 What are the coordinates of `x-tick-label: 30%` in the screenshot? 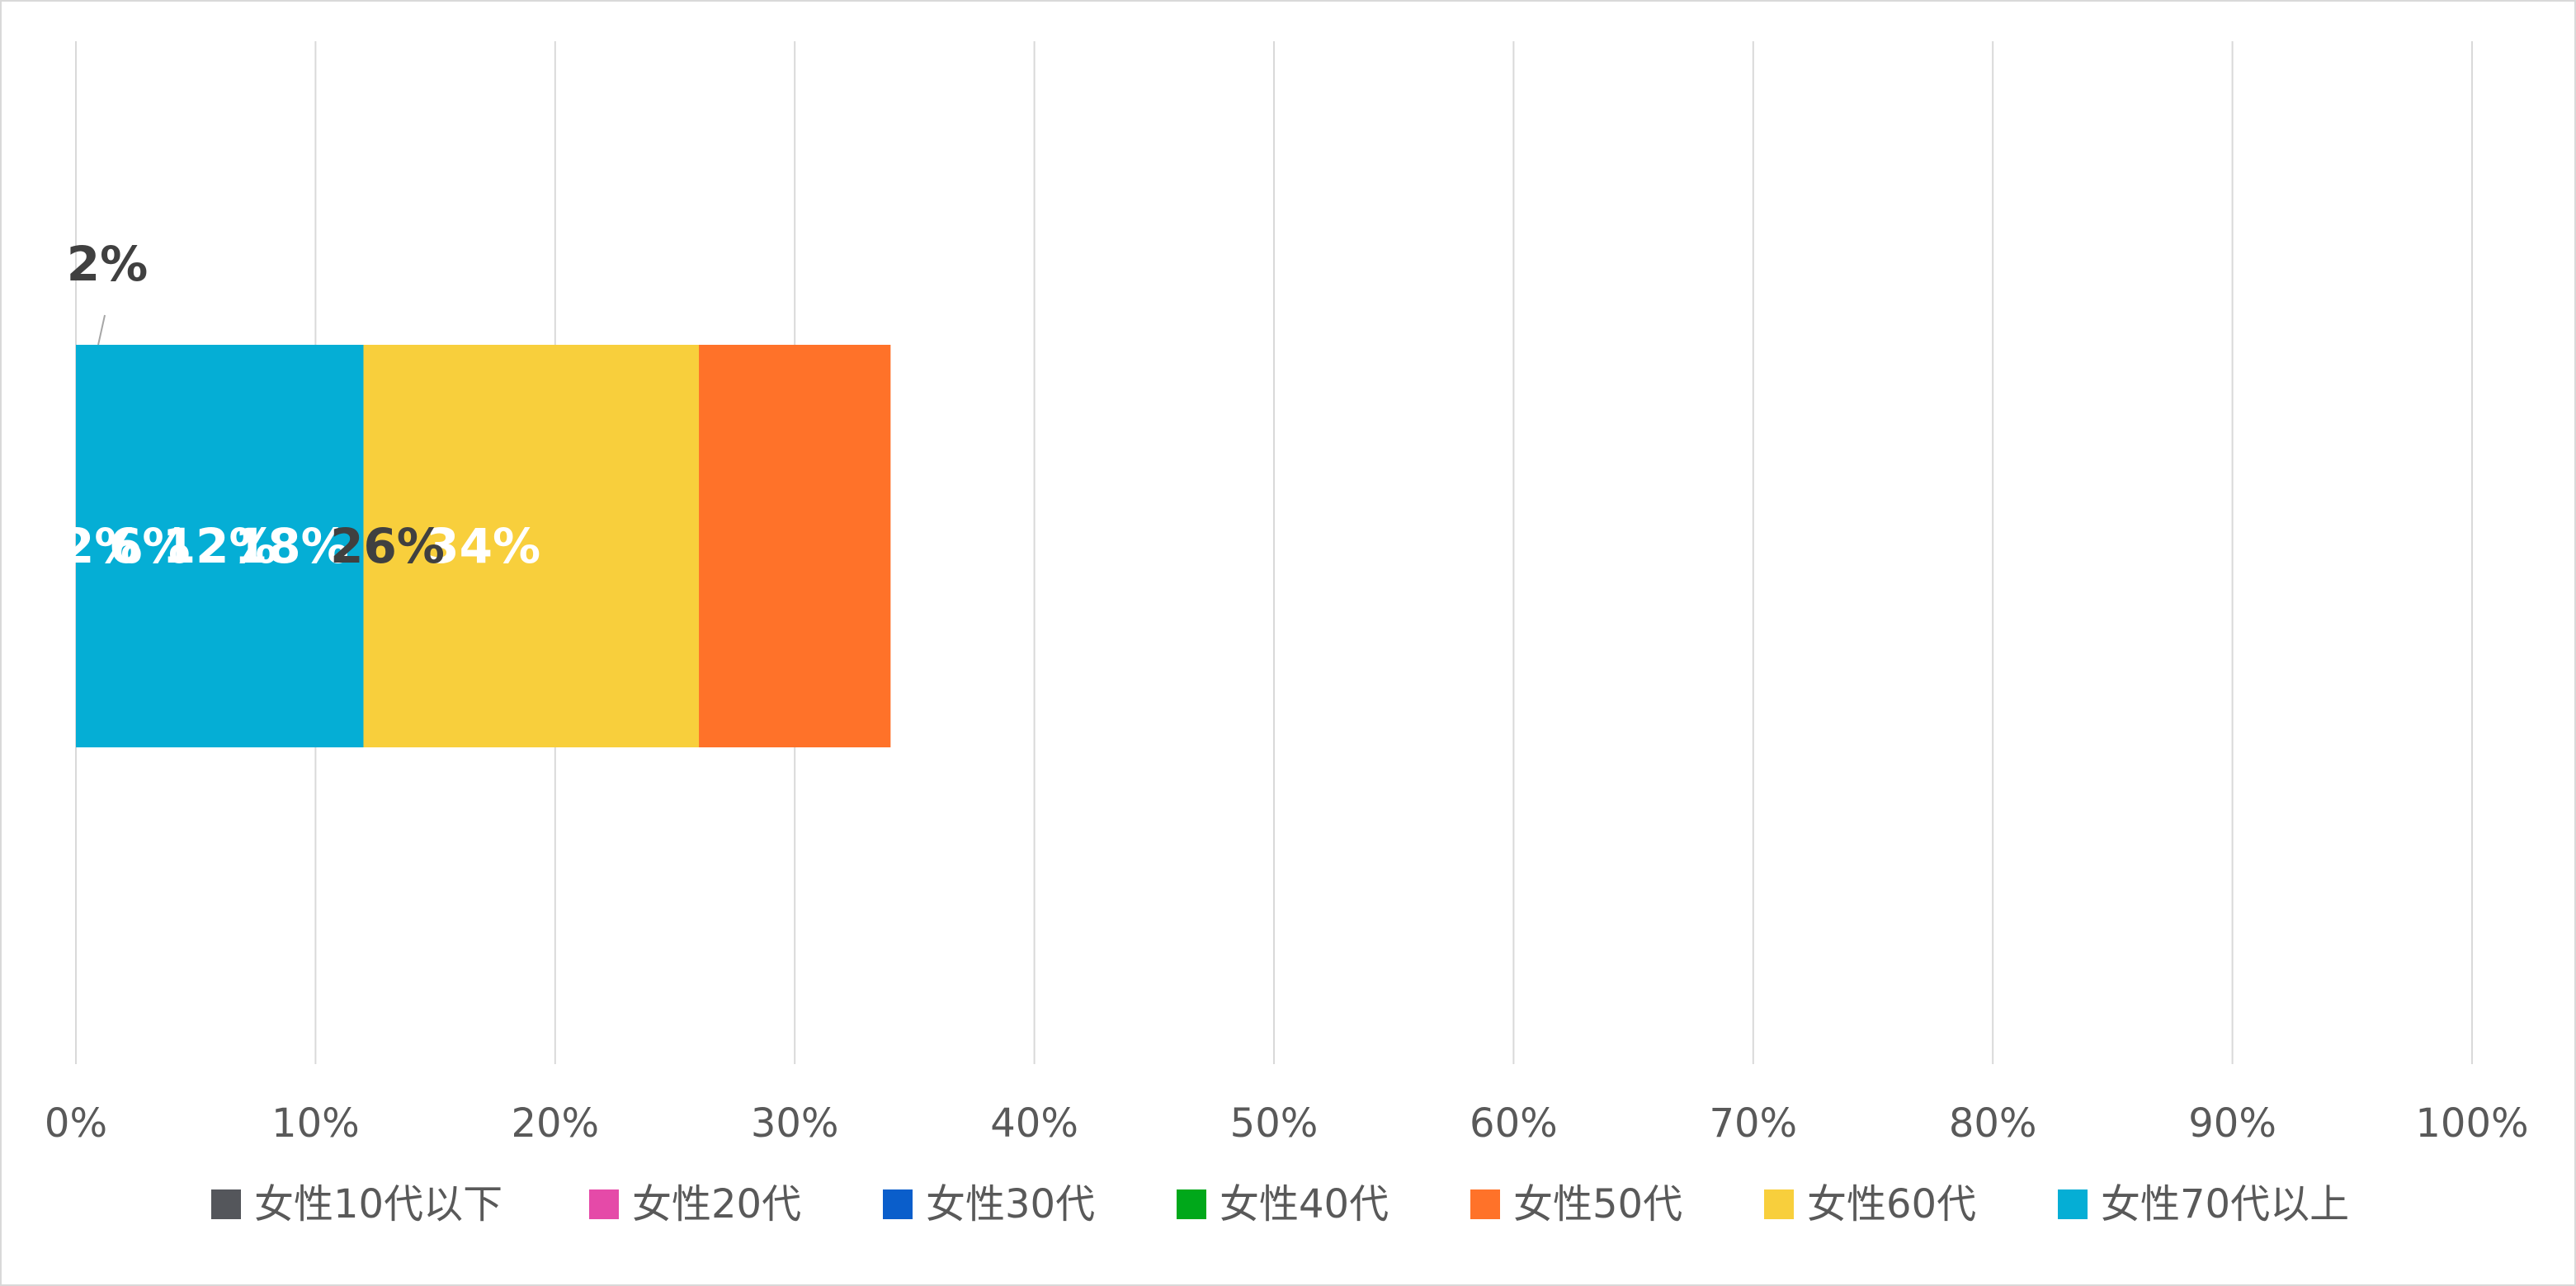 It's located at (795, 1123).